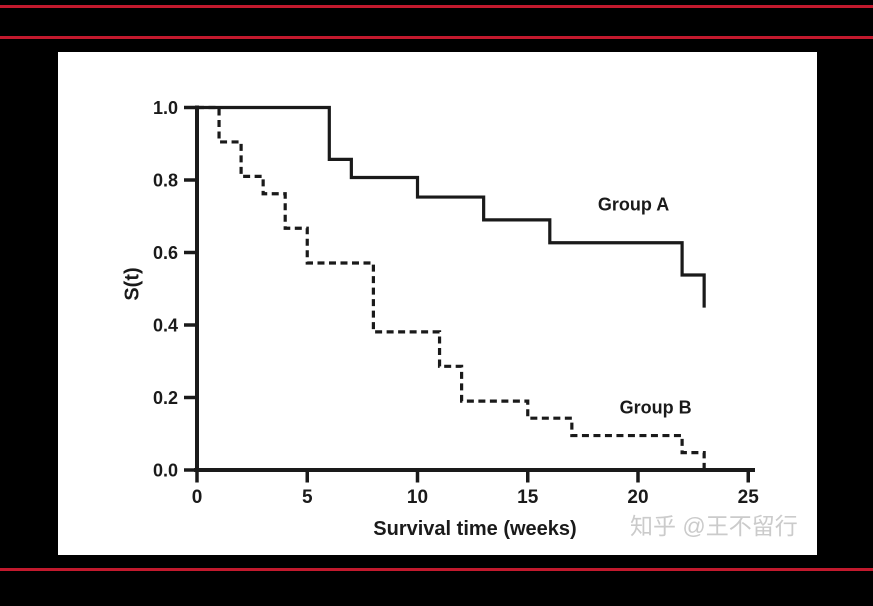  I want to click on y-tick-label: 0.4, so click(165, 326).